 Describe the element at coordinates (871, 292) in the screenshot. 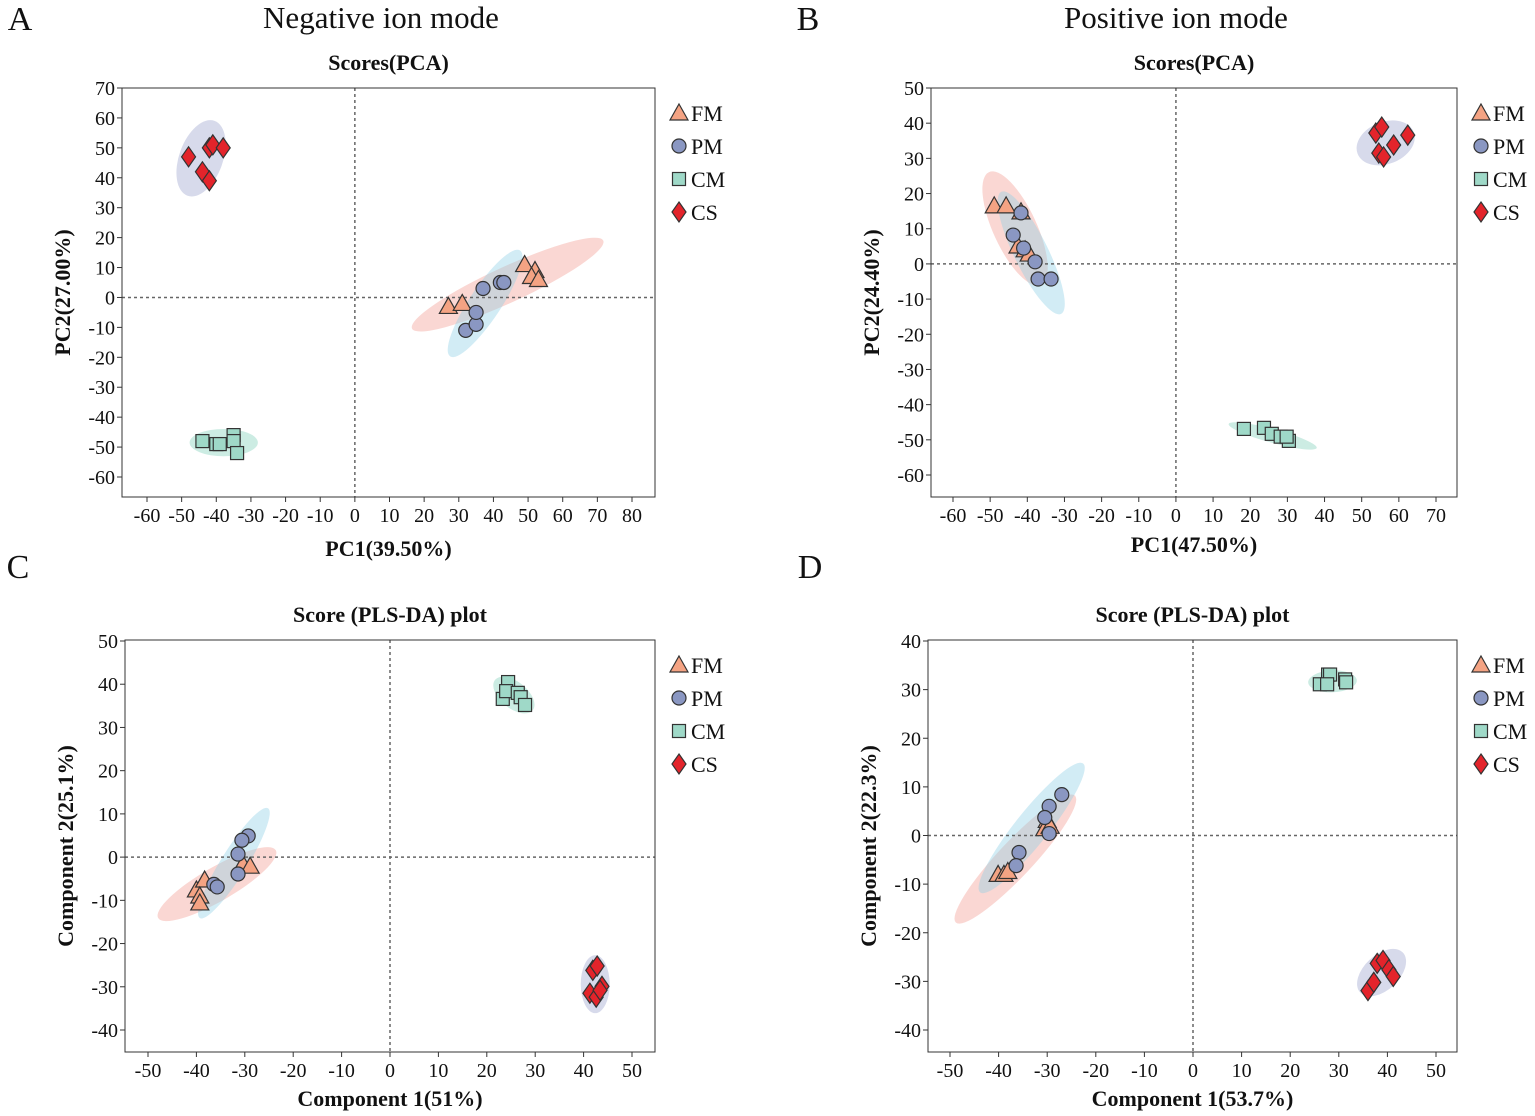

I see `y-axis-label: PC2(24.40%)` at that location.